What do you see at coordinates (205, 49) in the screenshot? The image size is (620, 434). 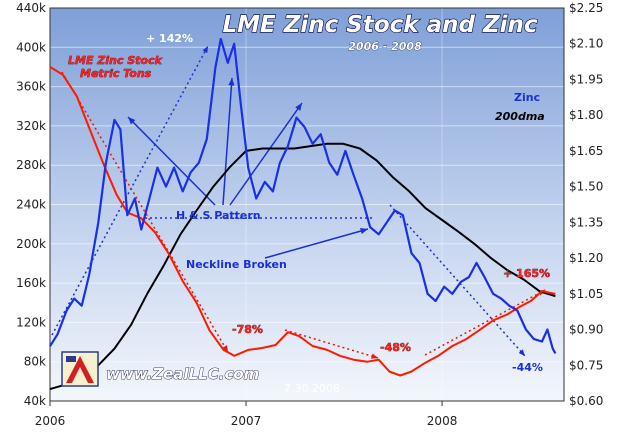 I see `arrow-zinc-rally-head` at bounding box center [205, 49].